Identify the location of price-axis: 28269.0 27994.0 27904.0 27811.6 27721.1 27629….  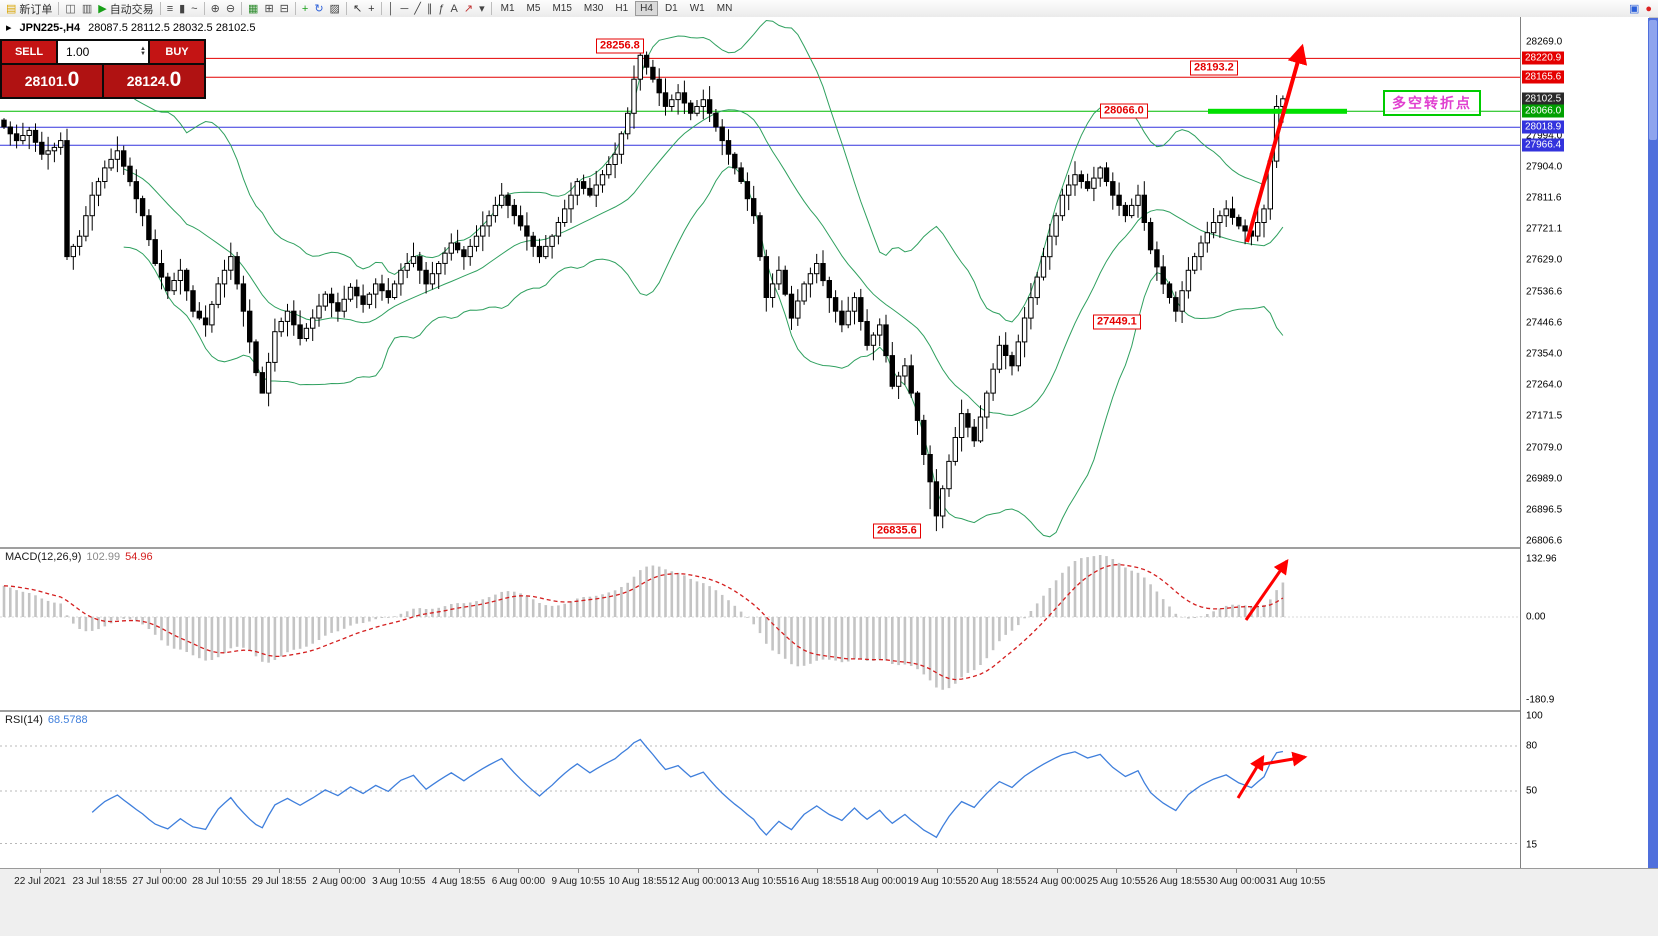
(1584, 442).